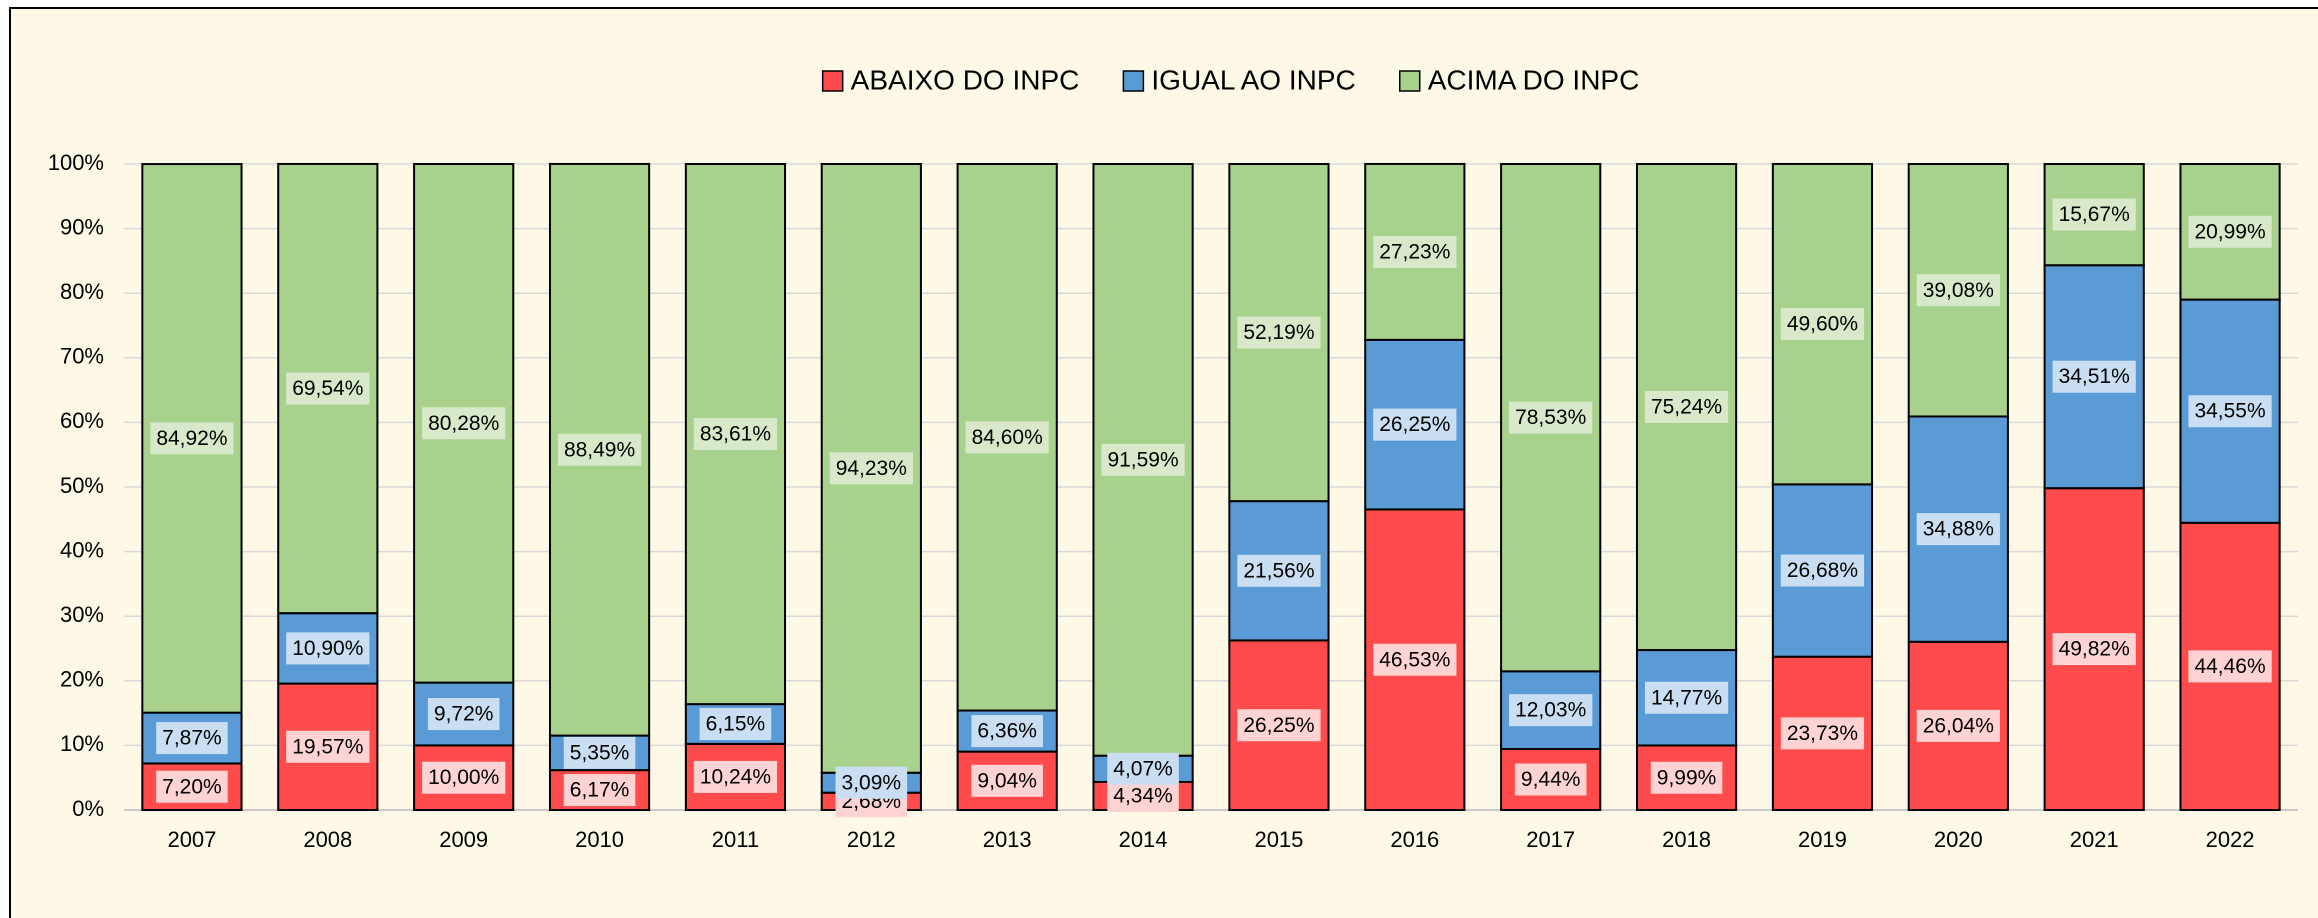 The width and height of the screenshot is (2318, 918). I want to click on value-label: 6,15%, so click(736, 724).